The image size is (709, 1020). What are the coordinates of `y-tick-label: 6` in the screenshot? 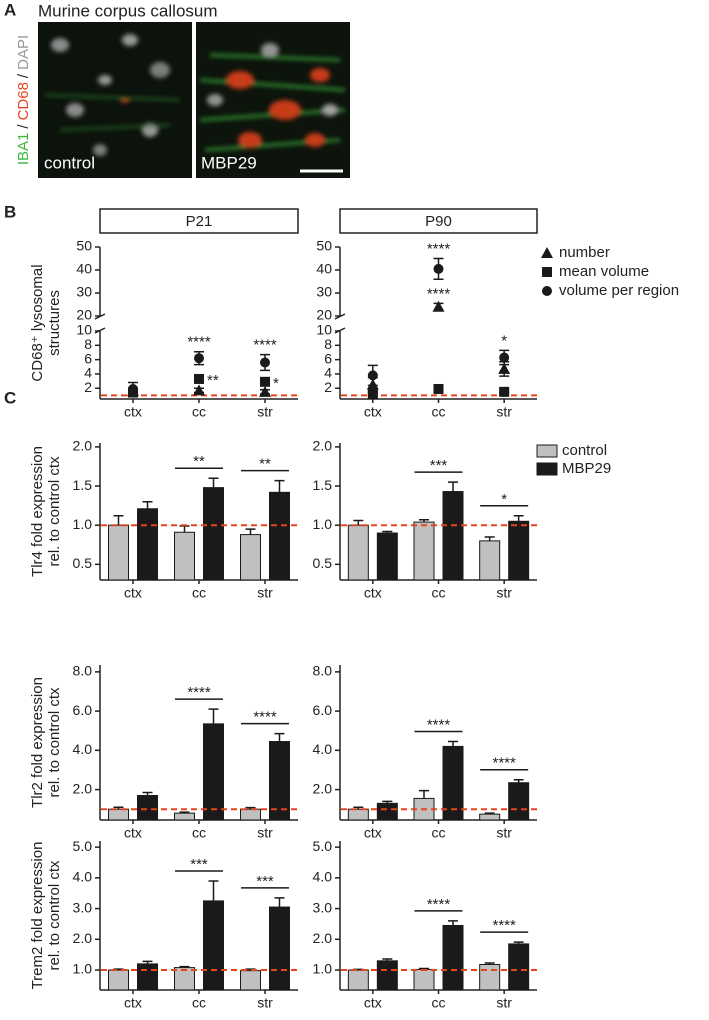 It's located at (88, 358).